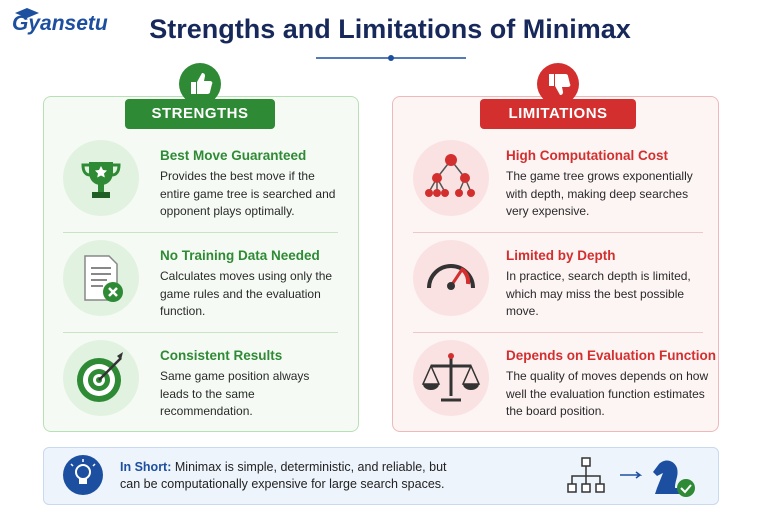 This screenshot has width=780, height=520. I want to click on thumbs-up-icon, so click(200, 84).